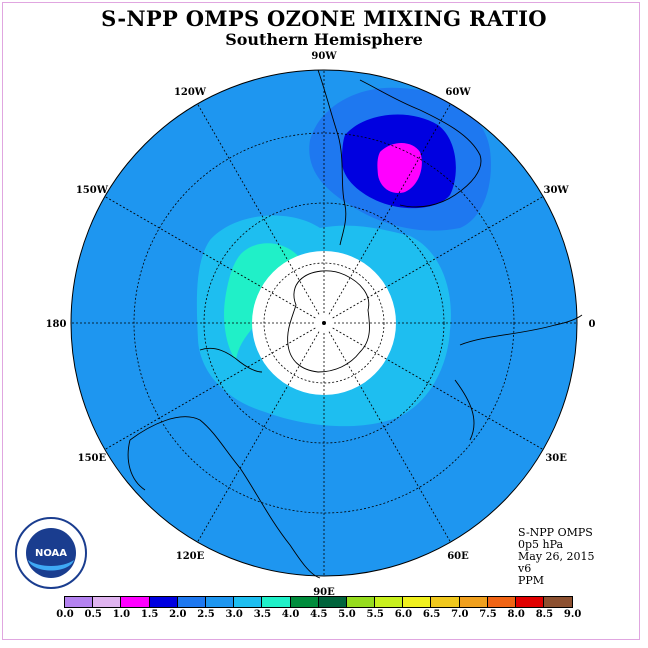 The height and width of the screenshot is (648, 648). I want to click on longitude-label: 180, so click(56, 324).